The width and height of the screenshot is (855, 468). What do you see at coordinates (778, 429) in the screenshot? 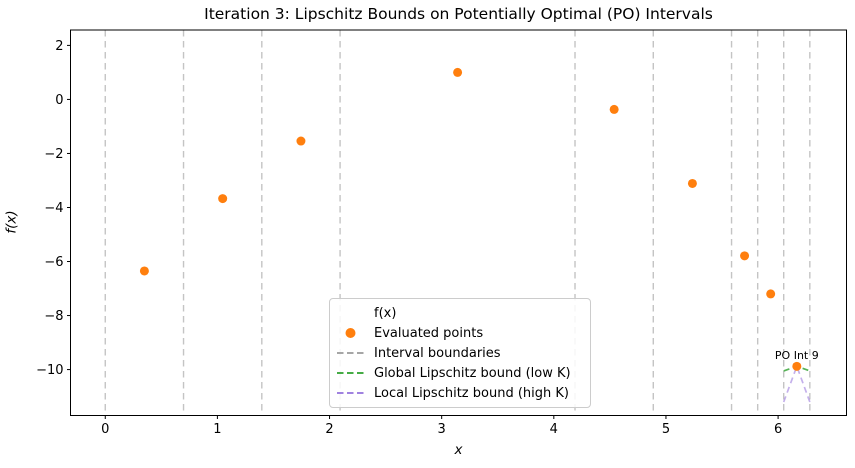
I see `x-tick-label: 6` at bounding box center [778, 429].